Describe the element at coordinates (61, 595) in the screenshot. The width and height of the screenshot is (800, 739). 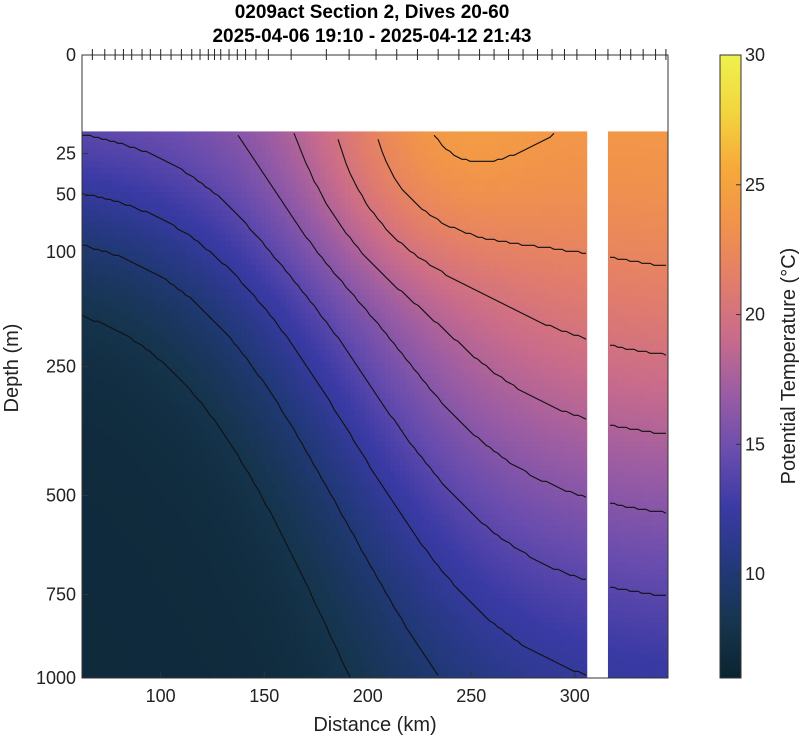
I see `y-tick-label: 750` at that location.